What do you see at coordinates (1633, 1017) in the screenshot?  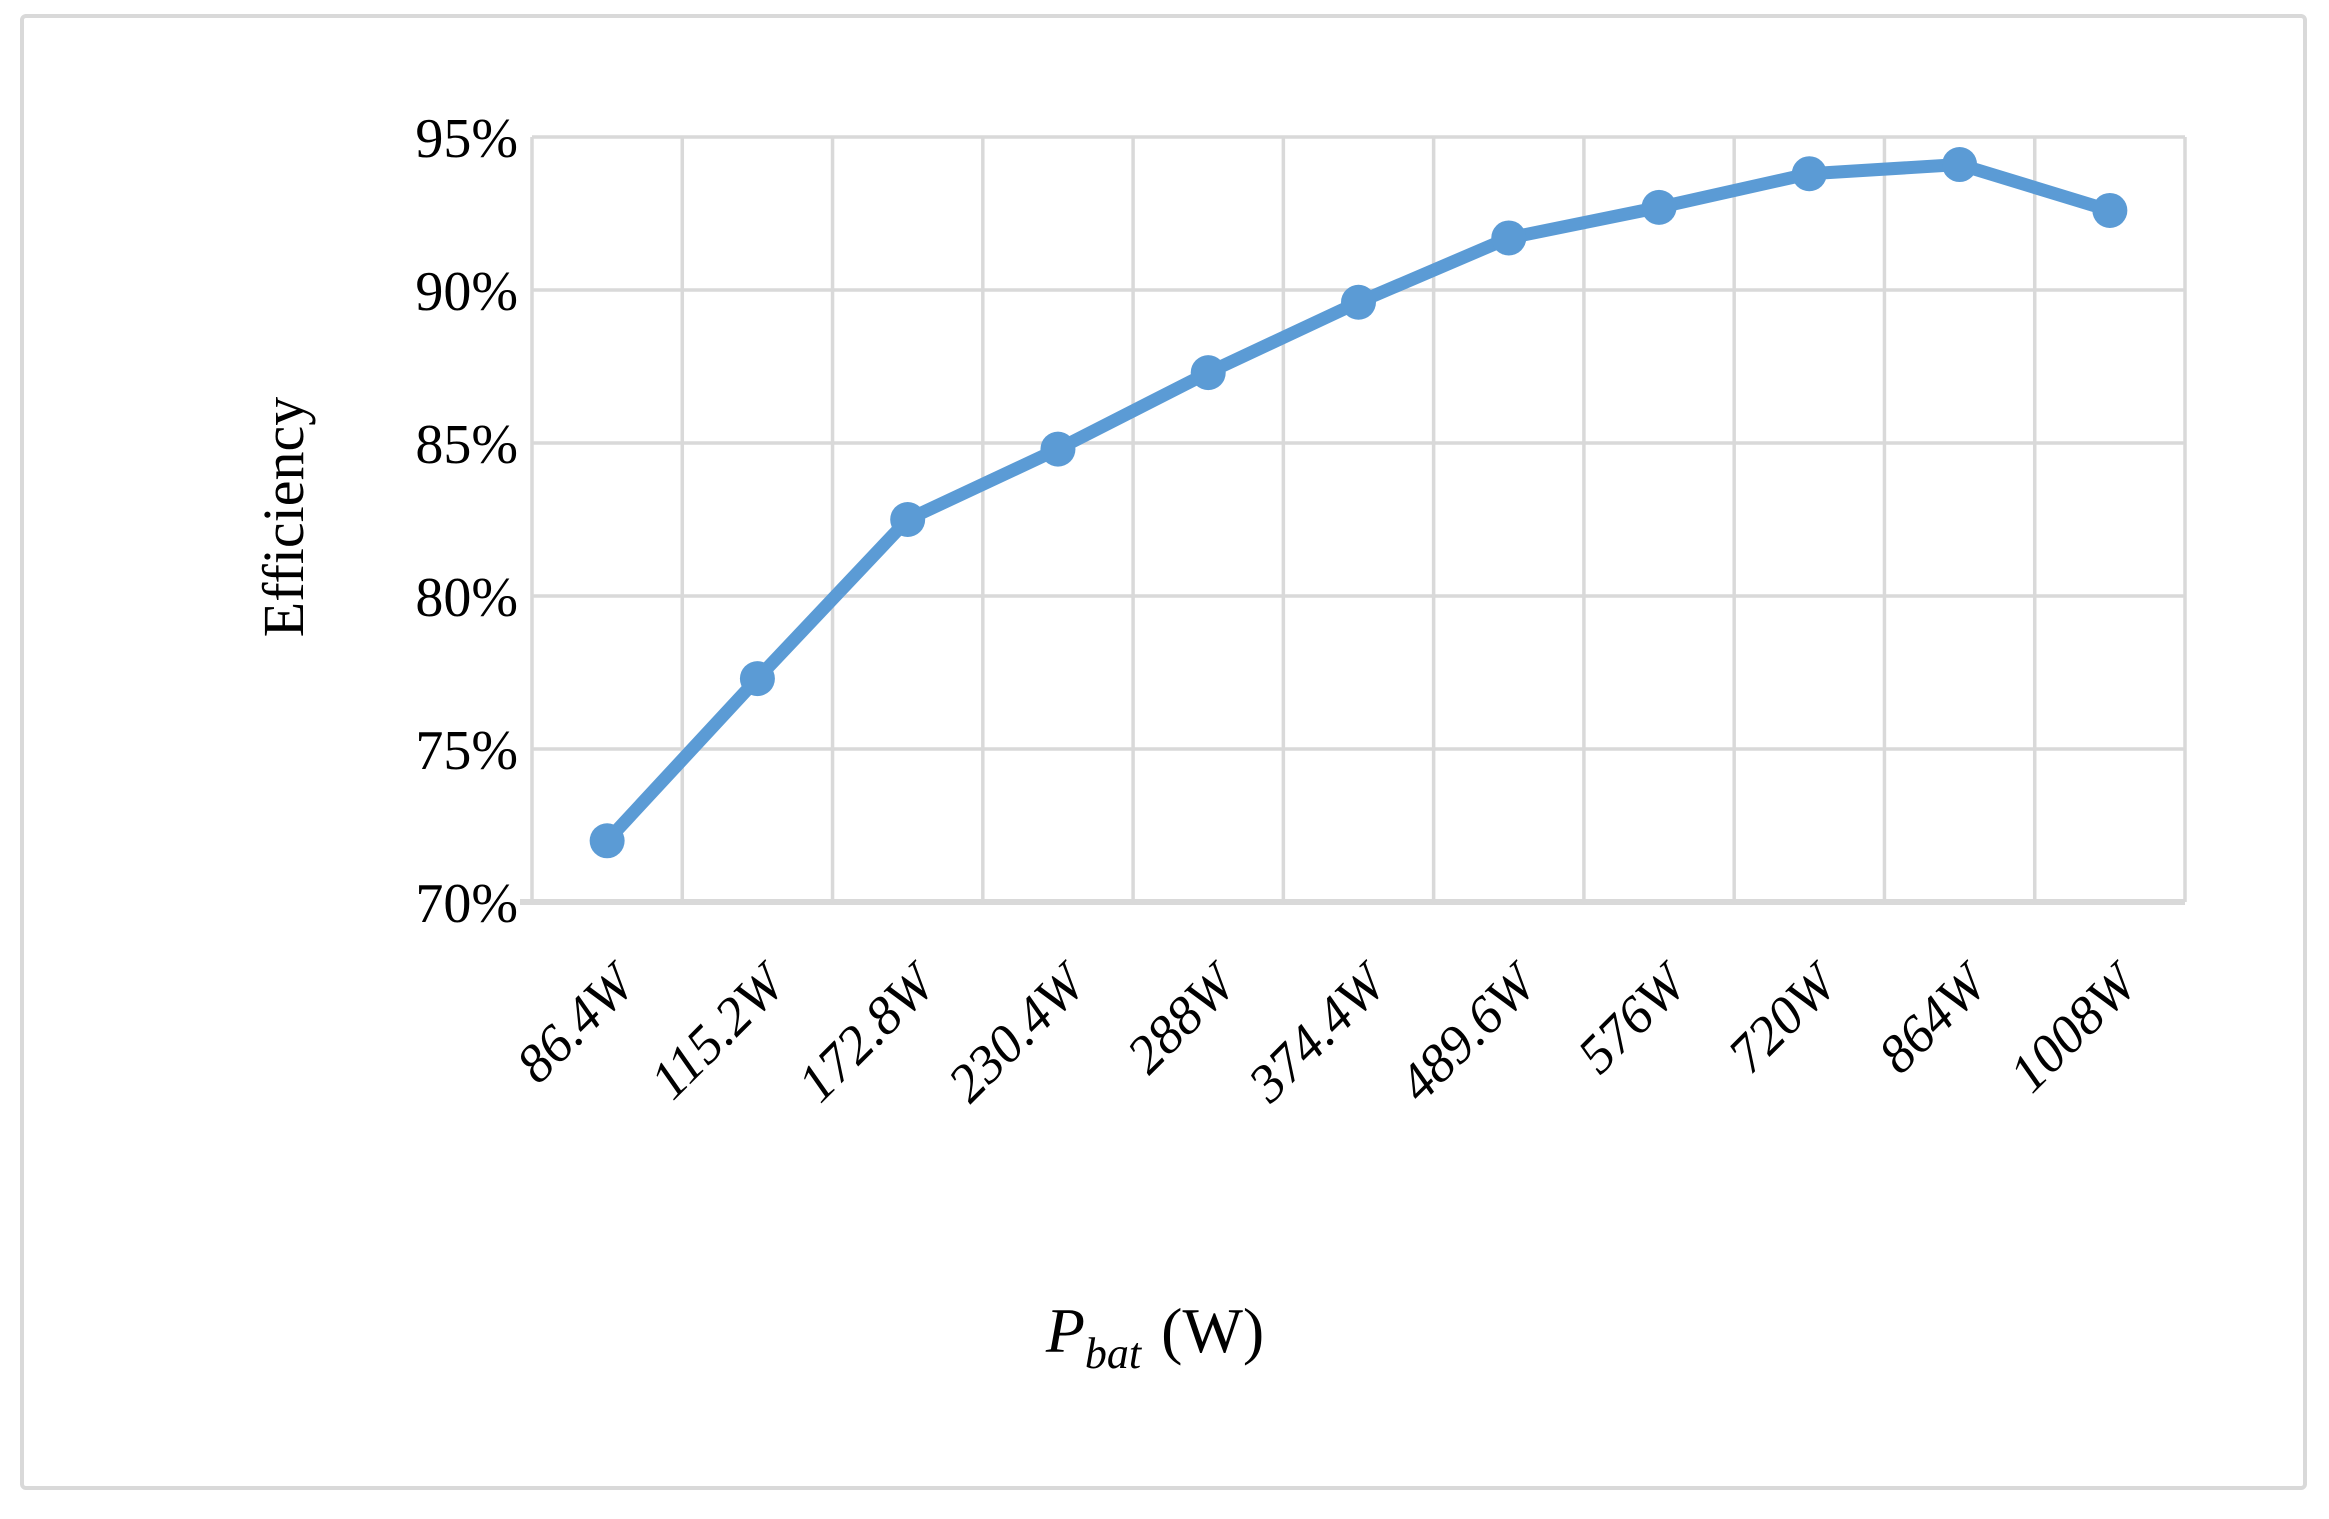 I see `x-tick-label: 576W` at bounding box center [1633, 1017].